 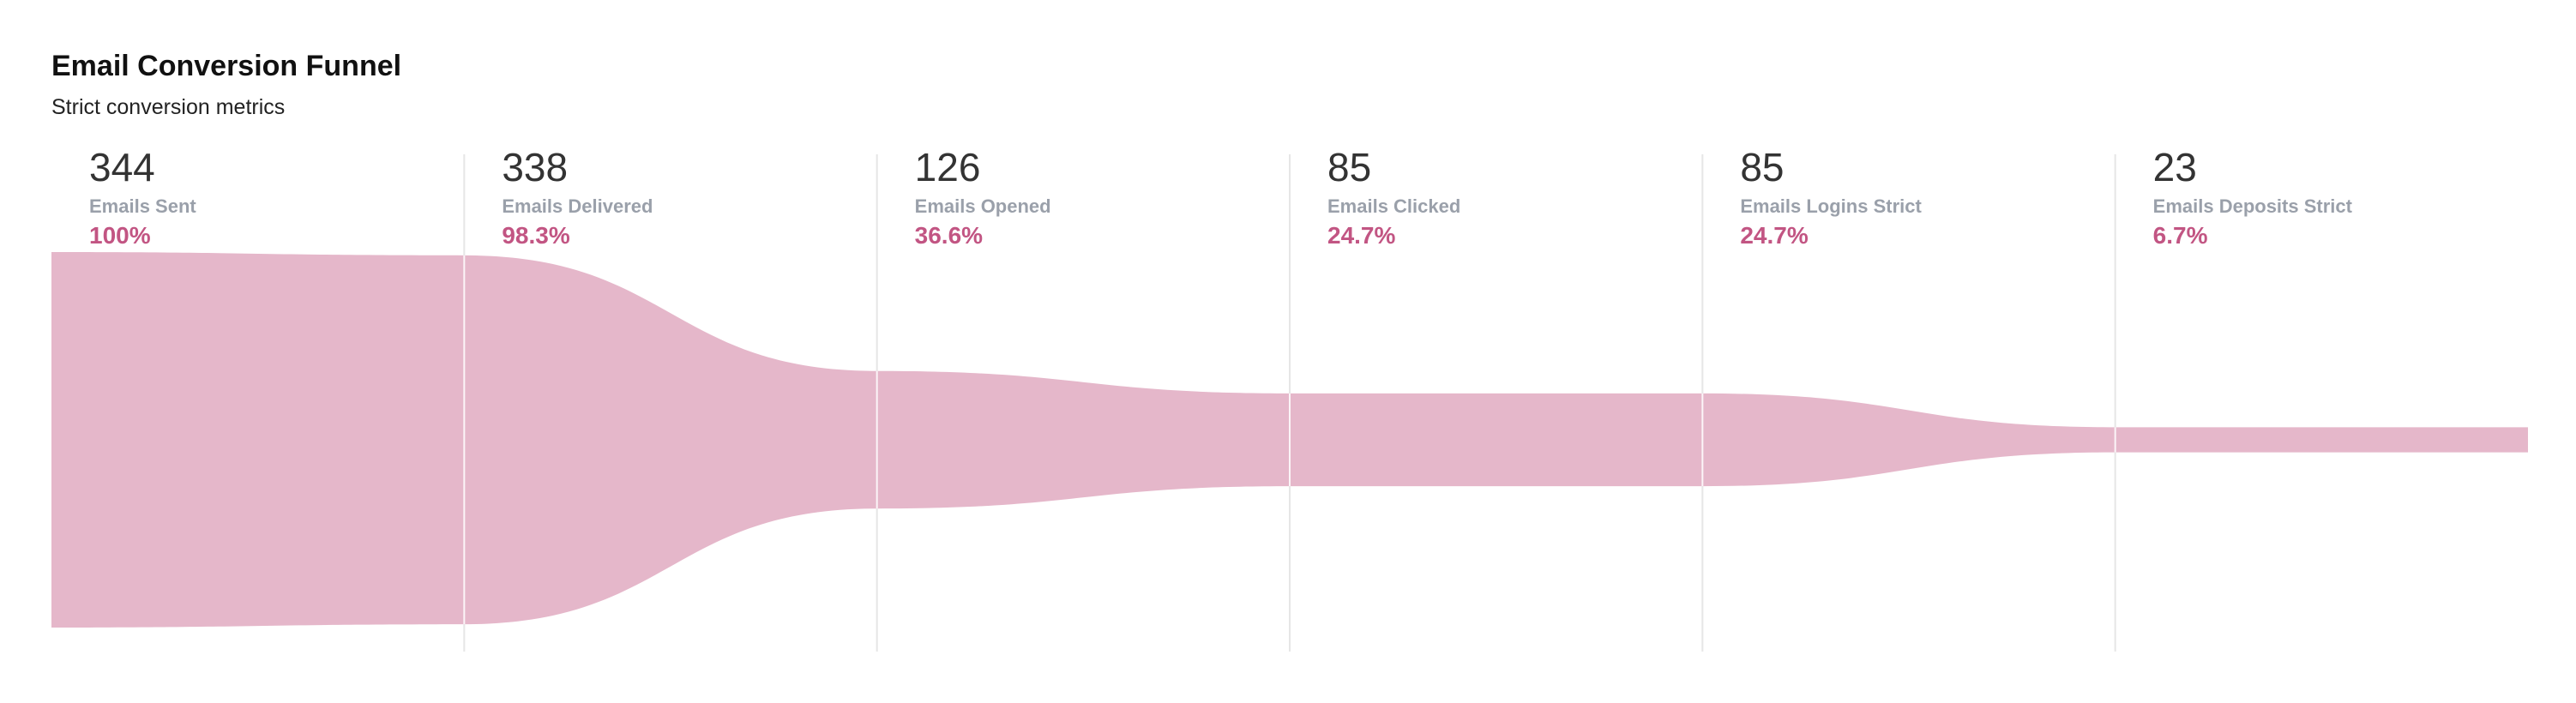 What do you see at coordinates (1774, 235) in the screenshot?
I see `stage-percent-5: 24.7%` at bounding box center [1774, 235].